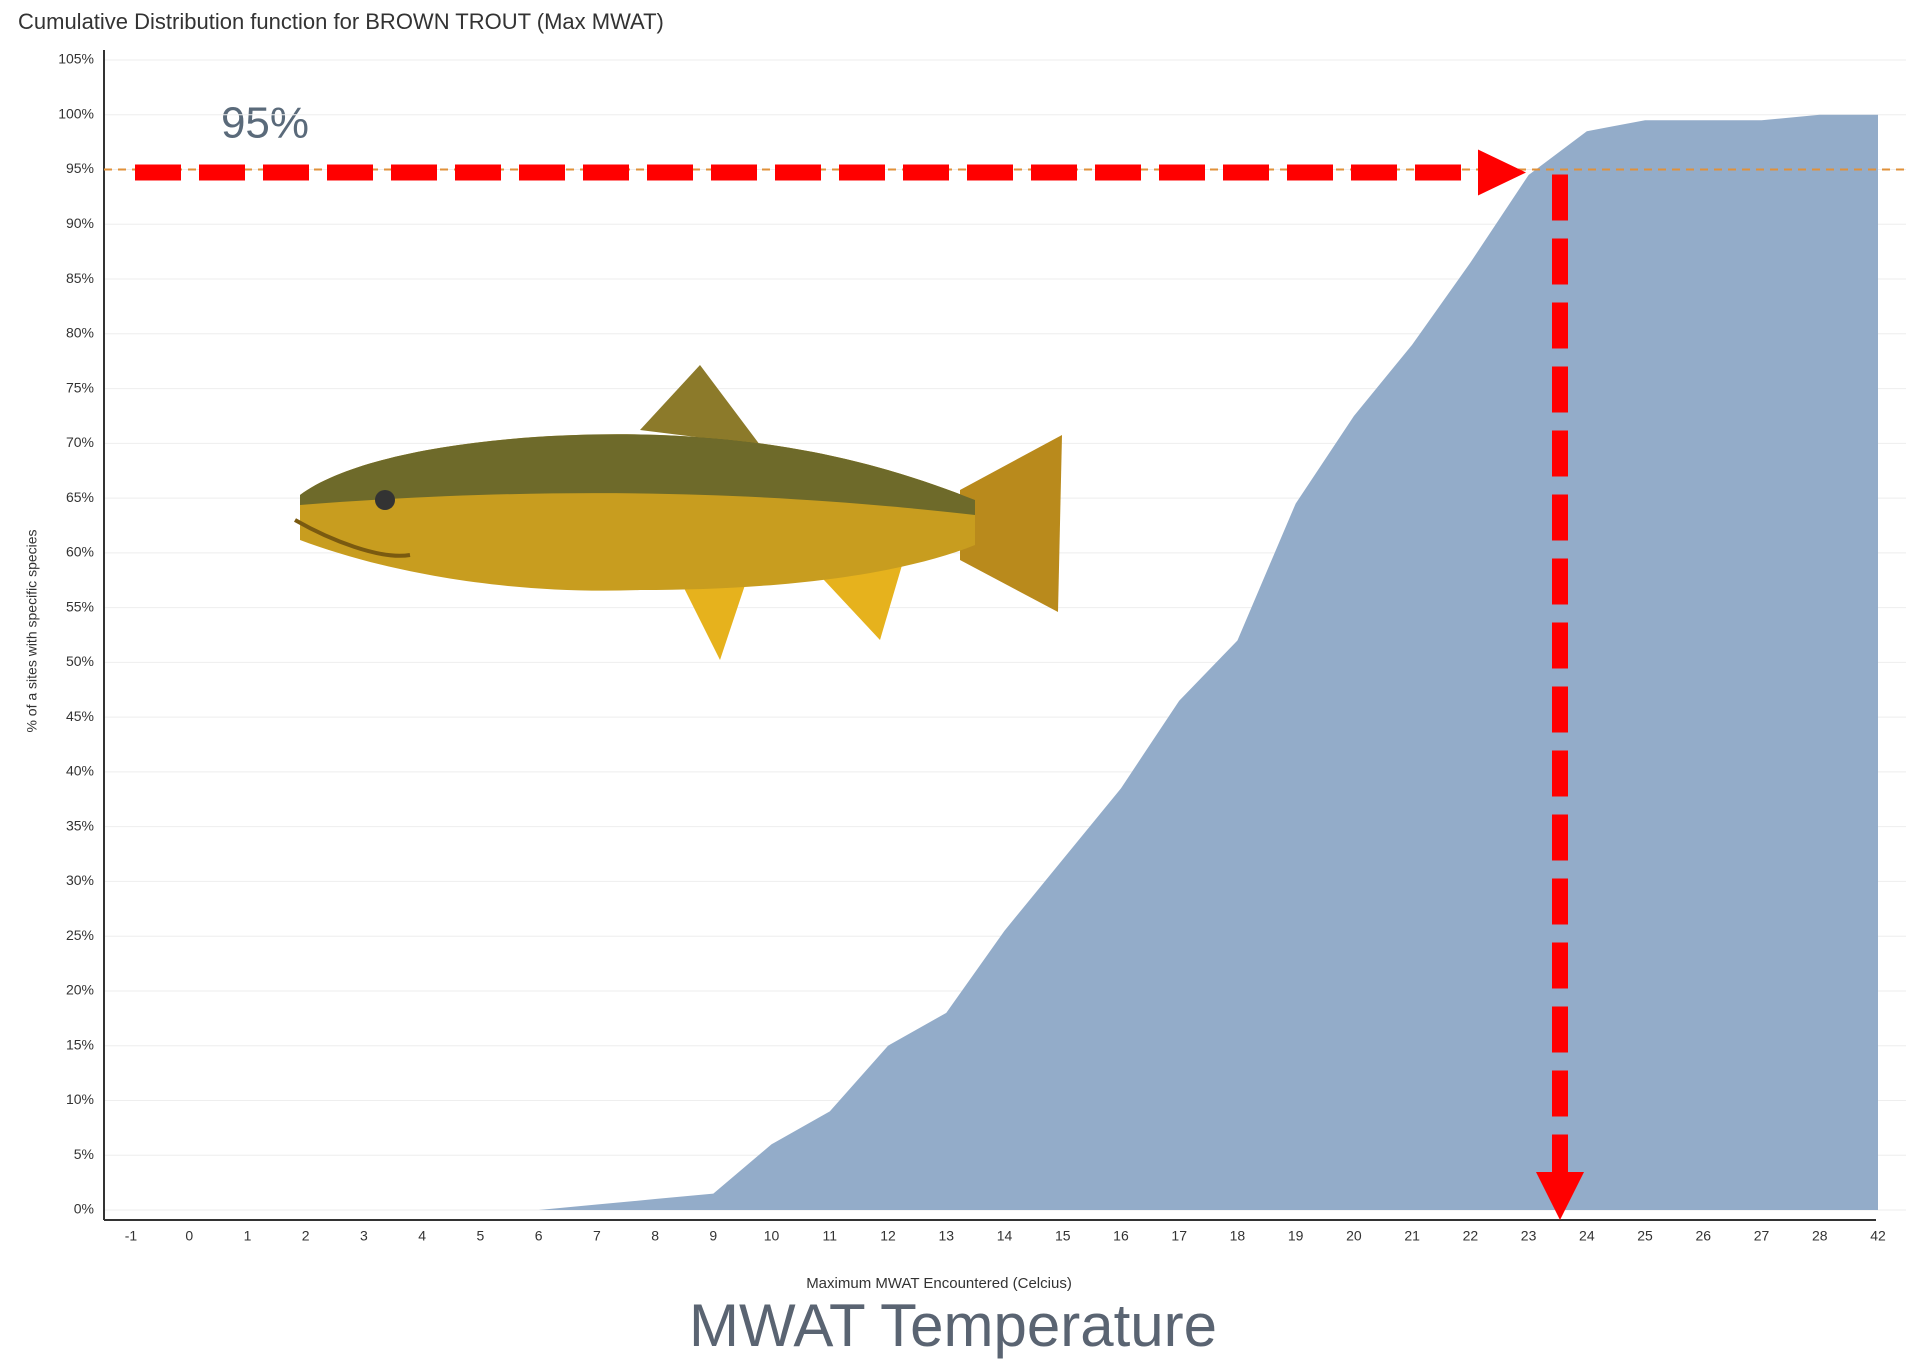 The image size is (1922, 1365). What do you see at coordinates (1005, 1236) in the screenshot?
I see `x-tick-label: 14` at bounding box center [1005, 1236].